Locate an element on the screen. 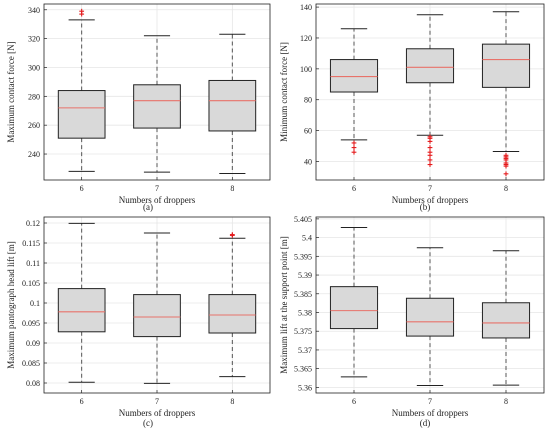  y-axis-label: Minimum contact force [N] is located at coordinates (284, 92).